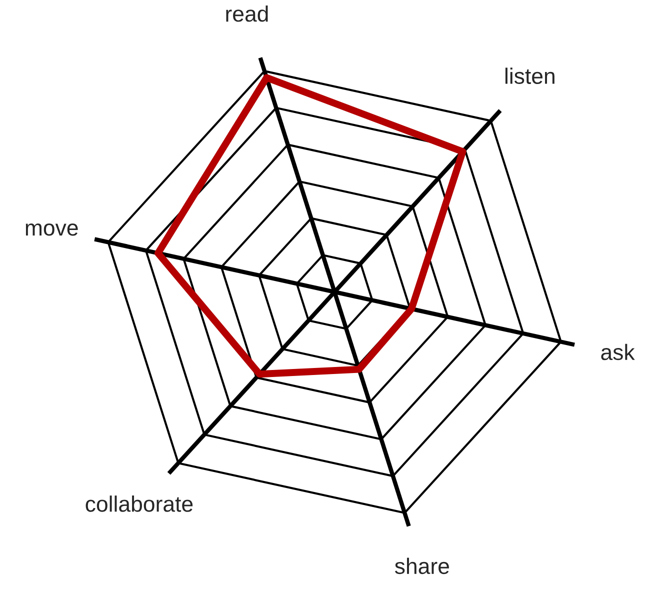  Describe the element at coordinates (421, 566) in the screenshot. I see `spoke-label: share` at that location.